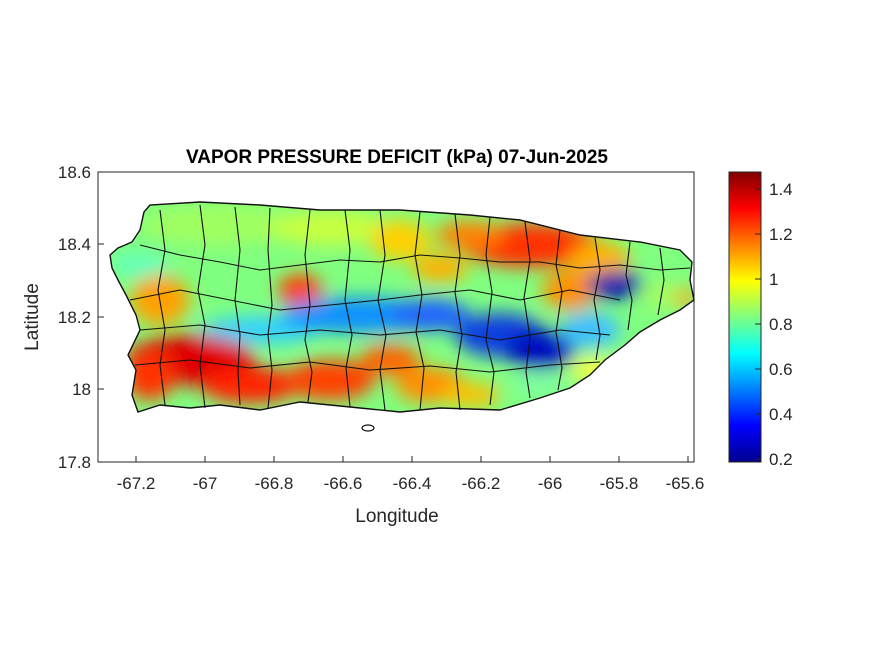  What do you see at coordinates (205, 483) in the screenshot?
I see `x-tick-label: -67` at bounding box center [205, 483].